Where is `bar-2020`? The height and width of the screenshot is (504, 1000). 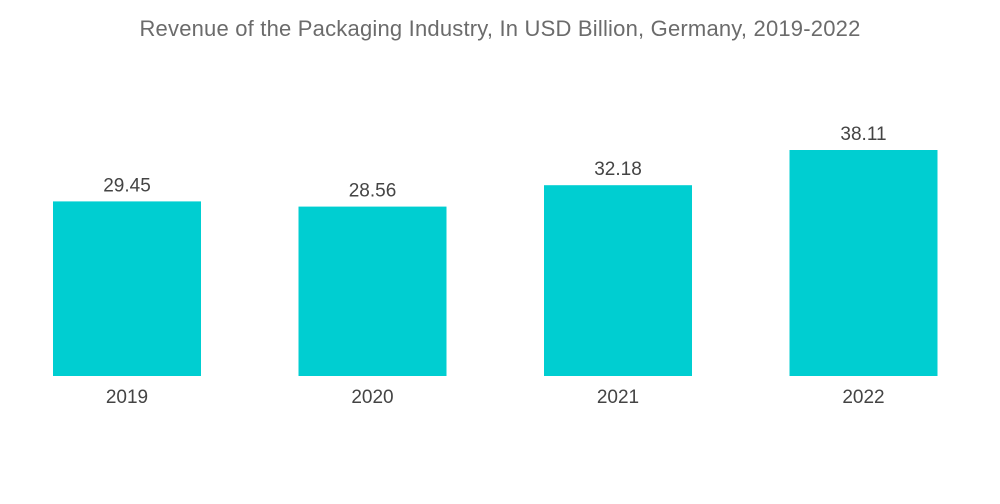
bar-2020 is located at coordinates (372, 291).